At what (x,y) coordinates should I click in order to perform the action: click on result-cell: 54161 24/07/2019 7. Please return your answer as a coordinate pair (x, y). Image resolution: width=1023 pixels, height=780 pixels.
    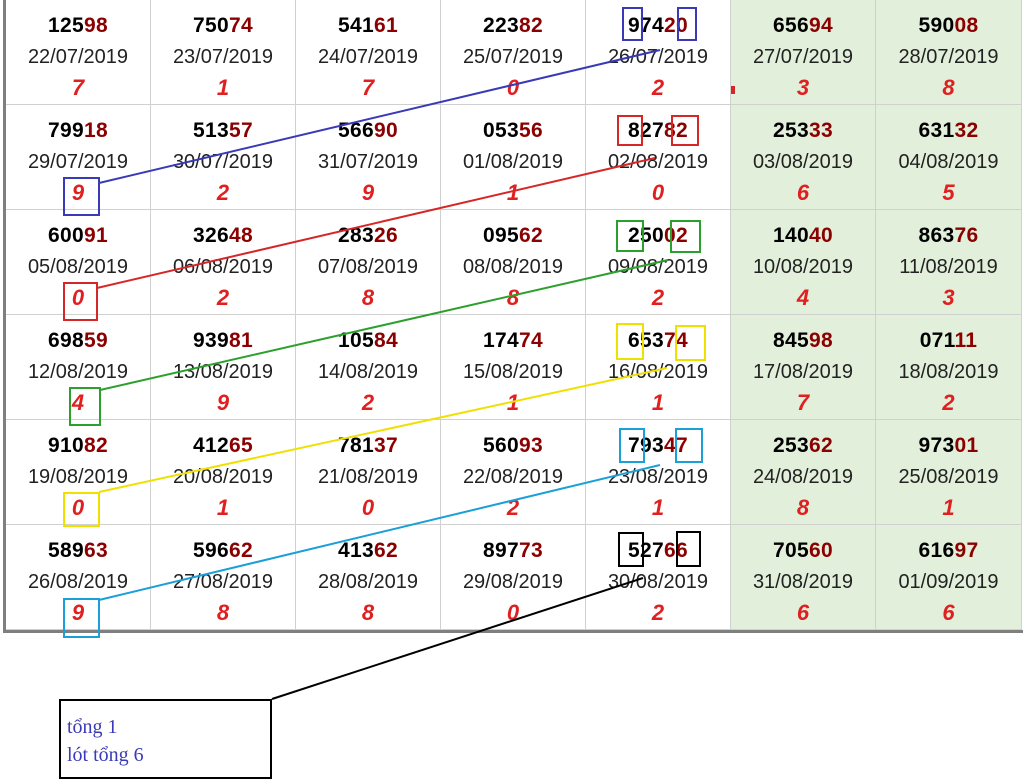
    Looking at the image, I should click on (368, 52).